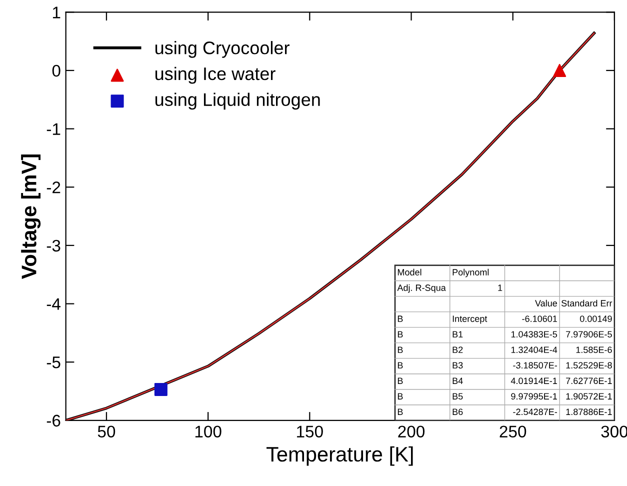 This screenshot has height=486, width=627. What do you see at coordinates (505, 334) in the screenshot?
I see `text: B B1 1.04383E-5 7.97906E-5` at bounding box center [505, 334].